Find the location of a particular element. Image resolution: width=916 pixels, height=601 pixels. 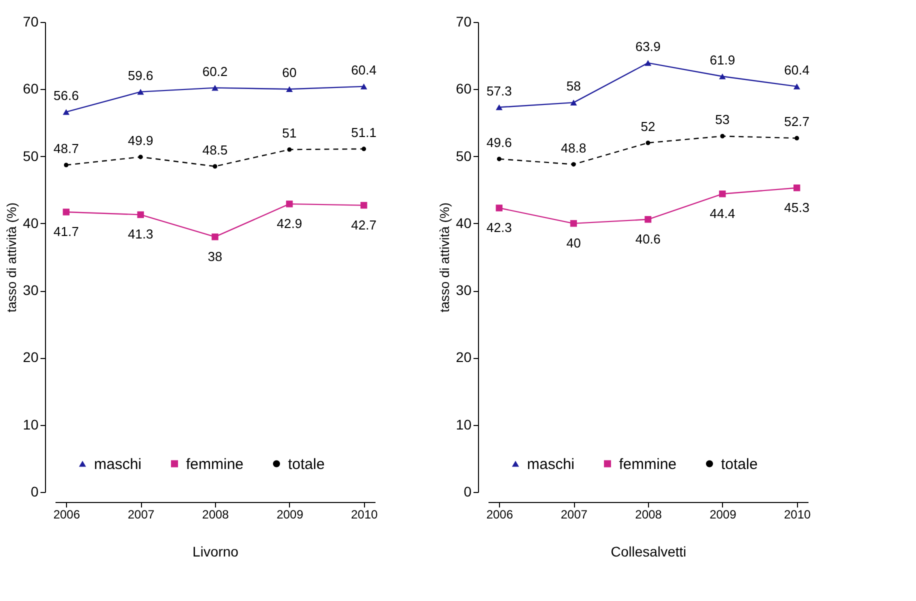

data-label: 58 is located at coordinates (573, 86).